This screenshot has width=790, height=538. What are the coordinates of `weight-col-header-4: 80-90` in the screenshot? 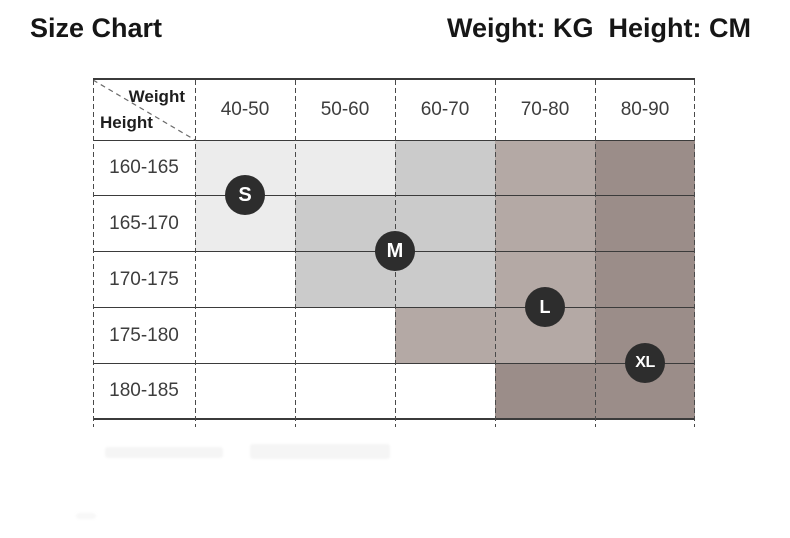 It's located at (645, 110).